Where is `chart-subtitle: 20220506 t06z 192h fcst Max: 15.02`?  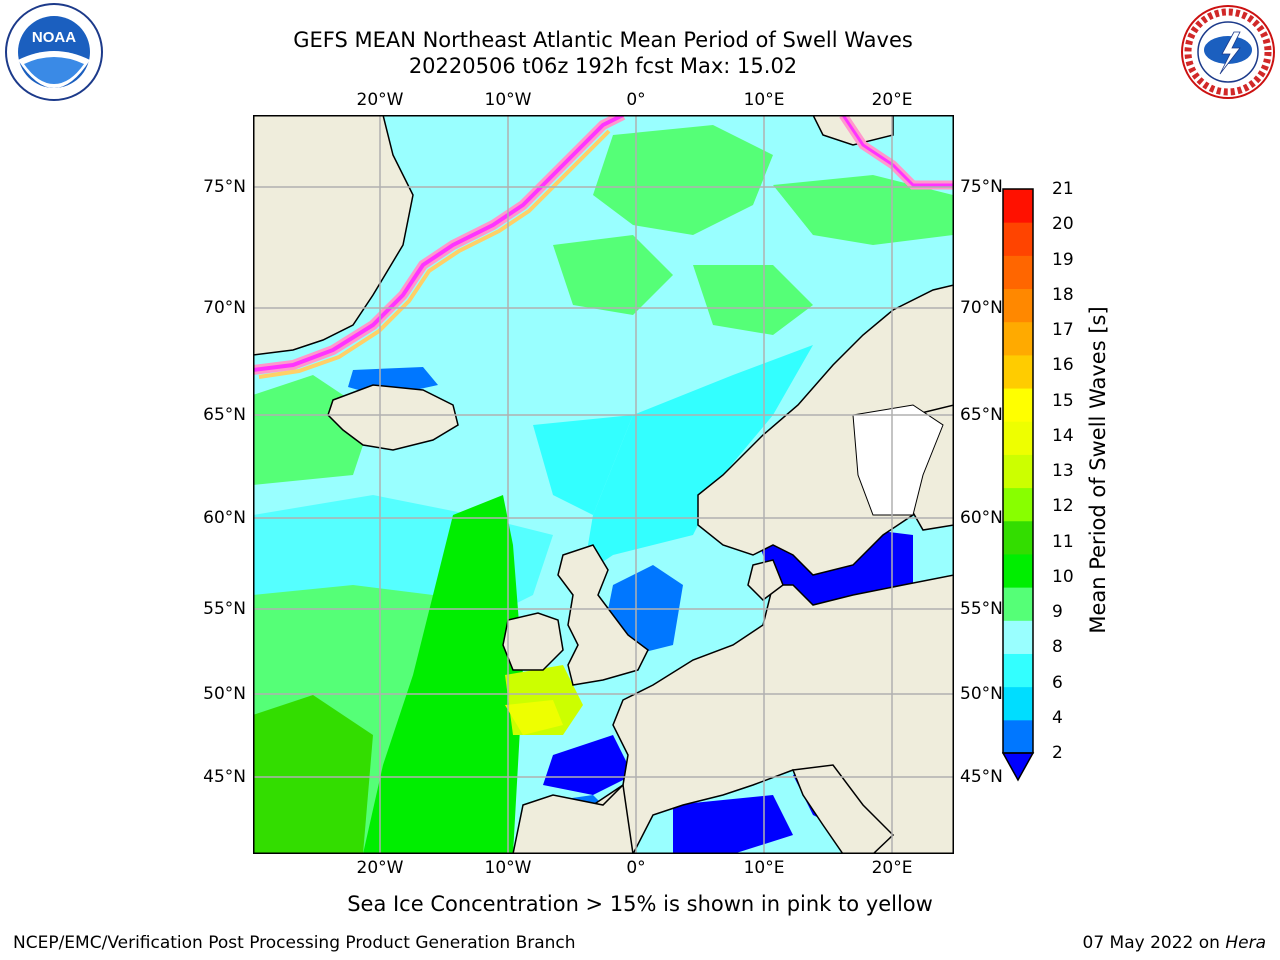
chart-subtitle: 20220506 t06z 192h fcst Max: 15.02 is located at coordinates (603, 66).